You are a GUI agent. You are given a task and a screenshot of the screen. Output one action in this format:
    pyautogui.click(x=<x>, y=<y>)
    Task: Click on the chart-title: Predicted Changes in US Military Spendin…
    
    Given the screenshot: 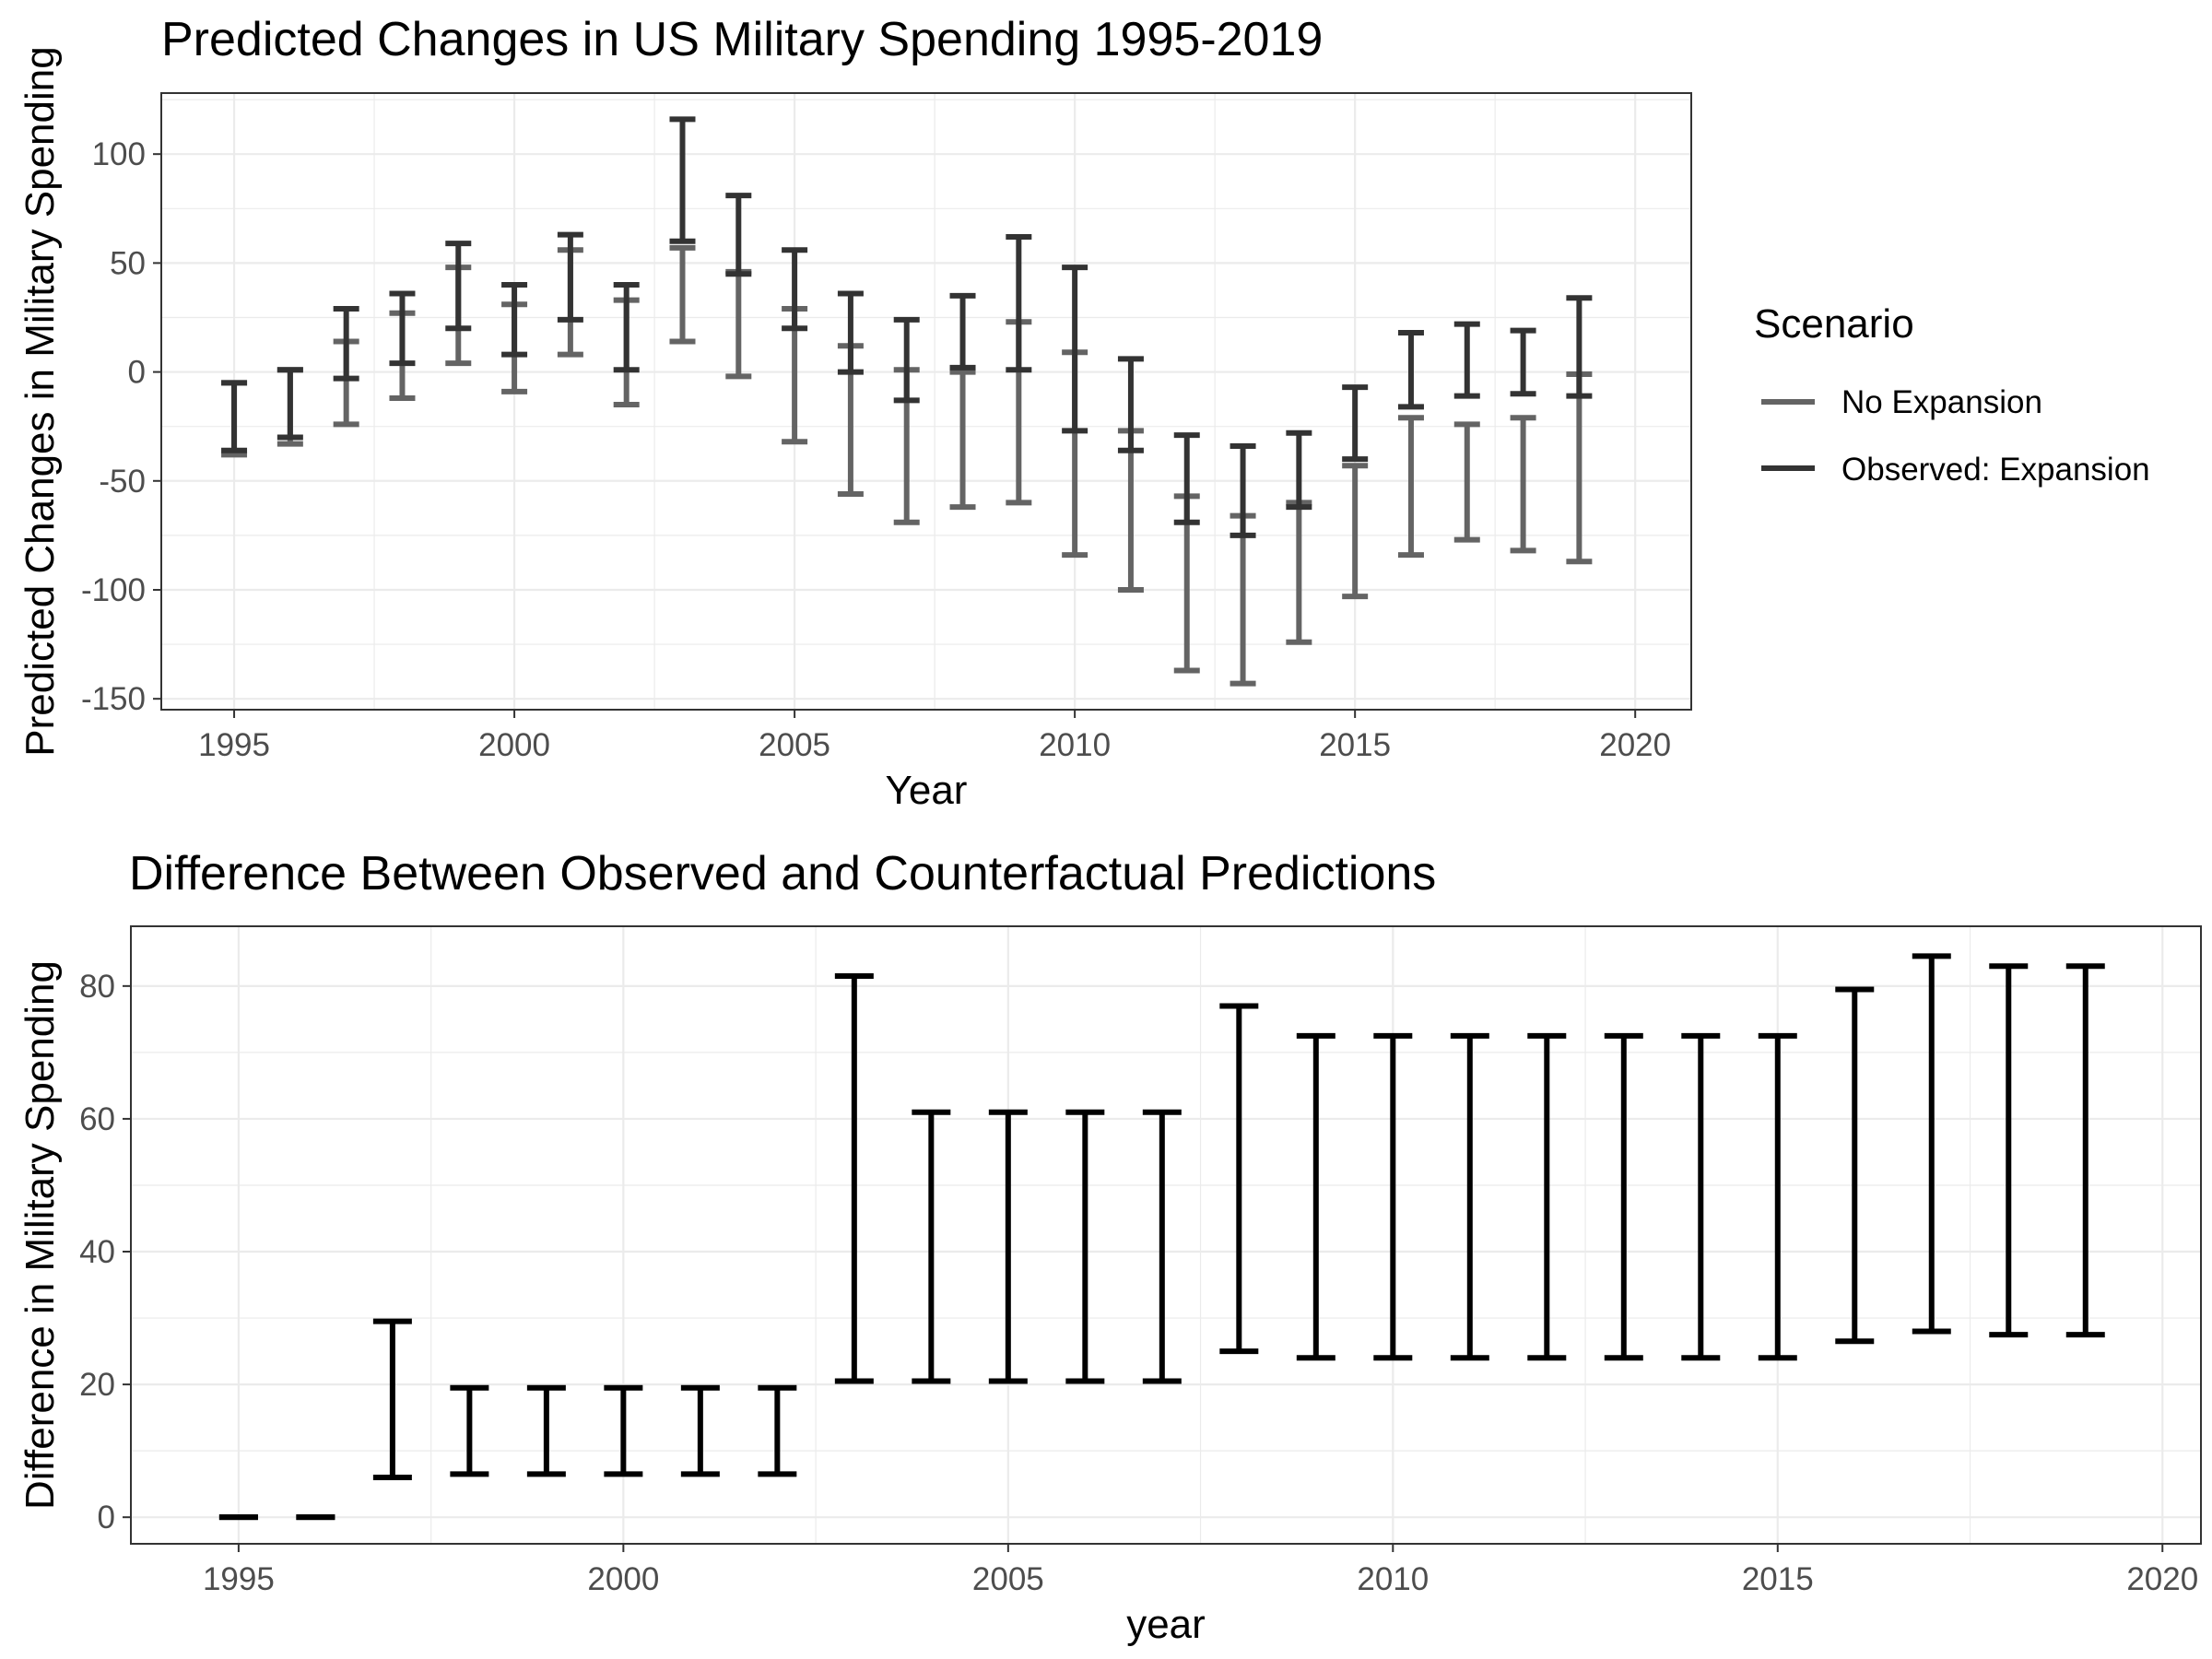 What is the action you would take?
    pyautogui.click(x=742, y=39)
    